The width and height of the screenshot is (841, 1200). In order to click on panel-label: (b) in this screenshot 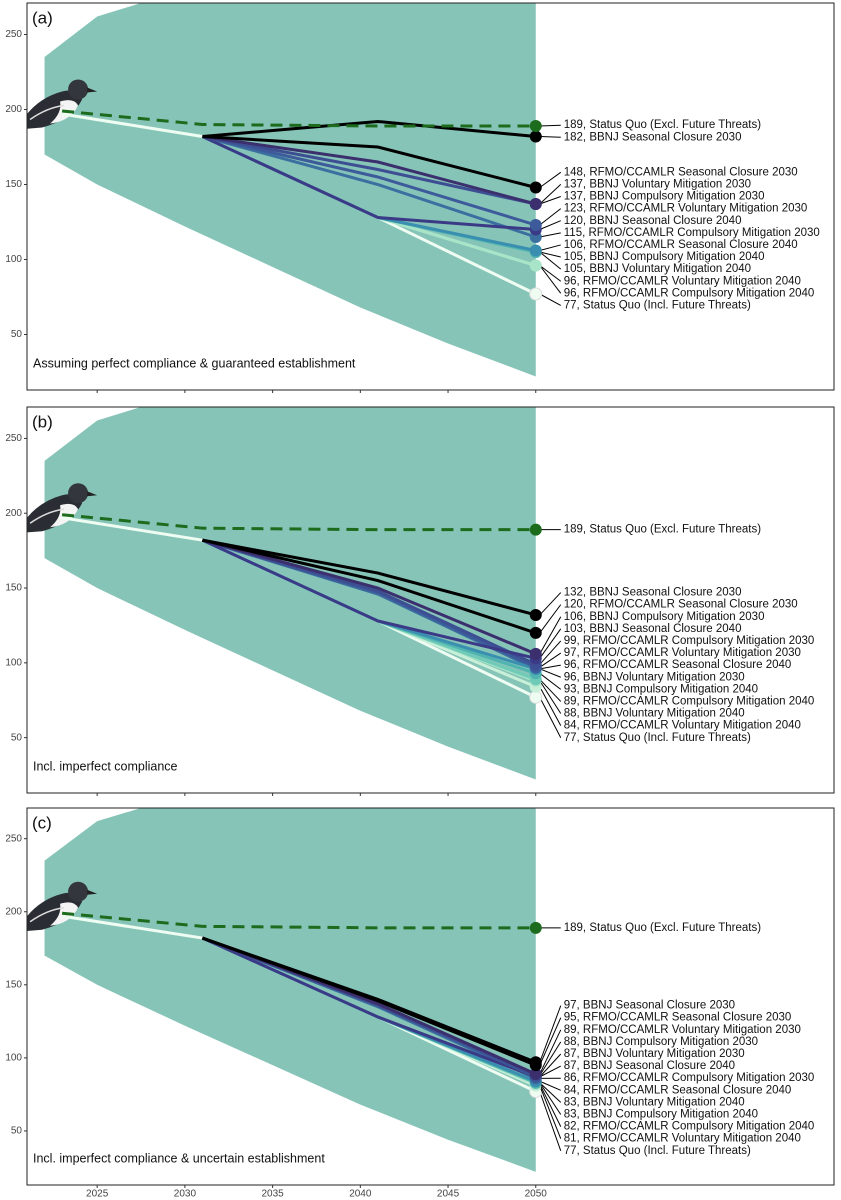, I will do `click(42, 421)`.